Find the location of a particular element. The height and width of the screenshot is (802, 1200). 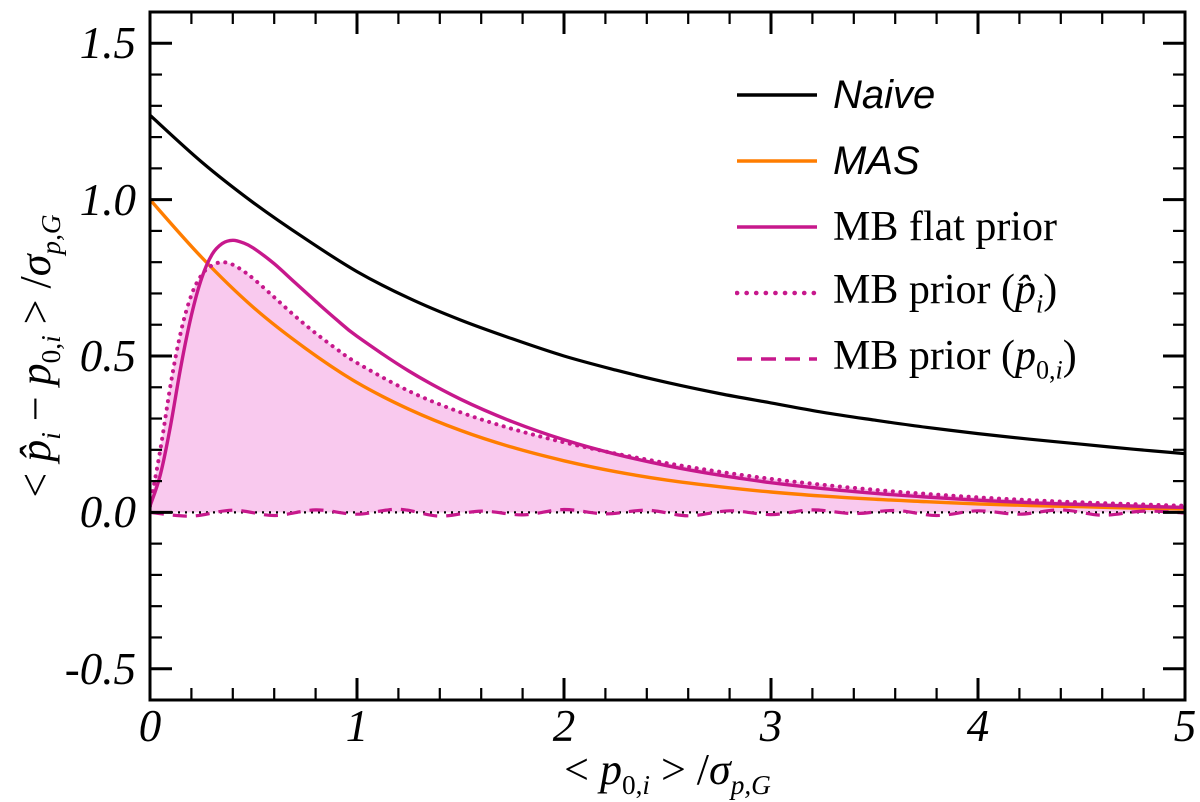

legend-label: MB prior (p0,i) is located at coordinates (955, 359).